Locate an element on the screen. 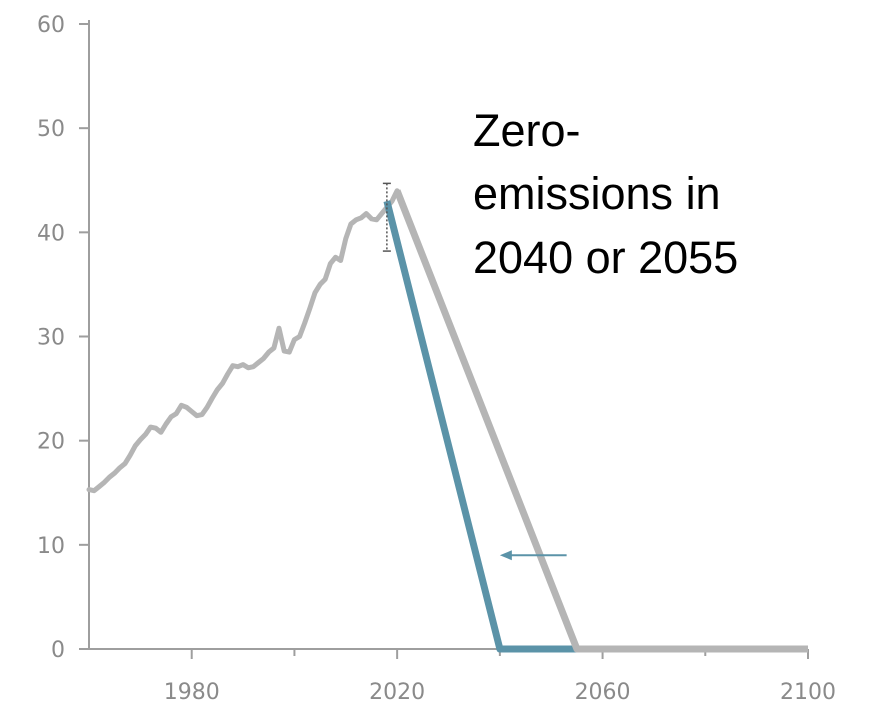  zero-2040-pathway-line is located at coordinates (480, 426).